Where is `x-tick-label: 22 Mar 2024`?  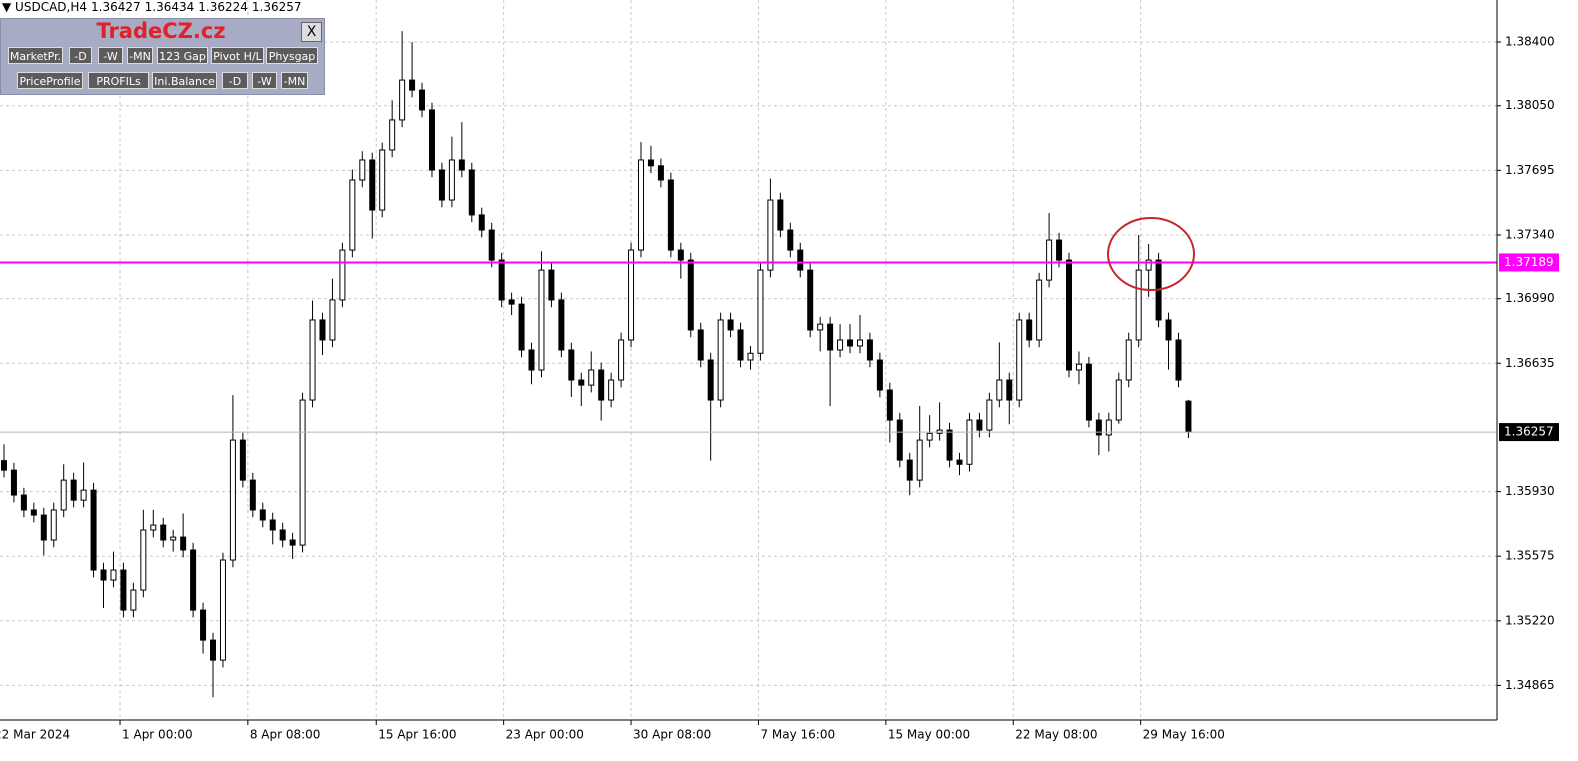
x-tick-label: 22 Mar 2024 is located at coordinates (35, 735).